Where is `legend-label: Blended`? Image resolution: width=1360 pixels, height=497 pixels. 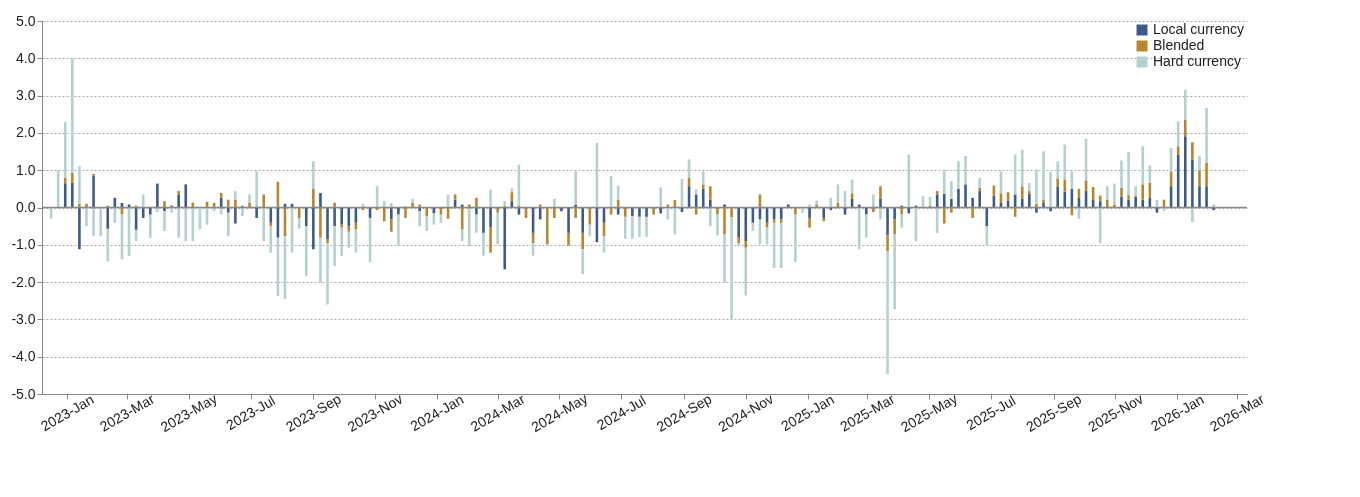 legend-label: Blended is located at coordinates (1179, 45).